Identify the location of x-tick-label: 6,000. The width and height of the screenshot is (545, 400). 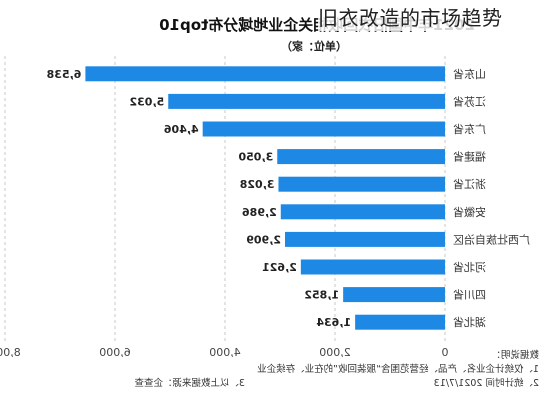
(115, 352).